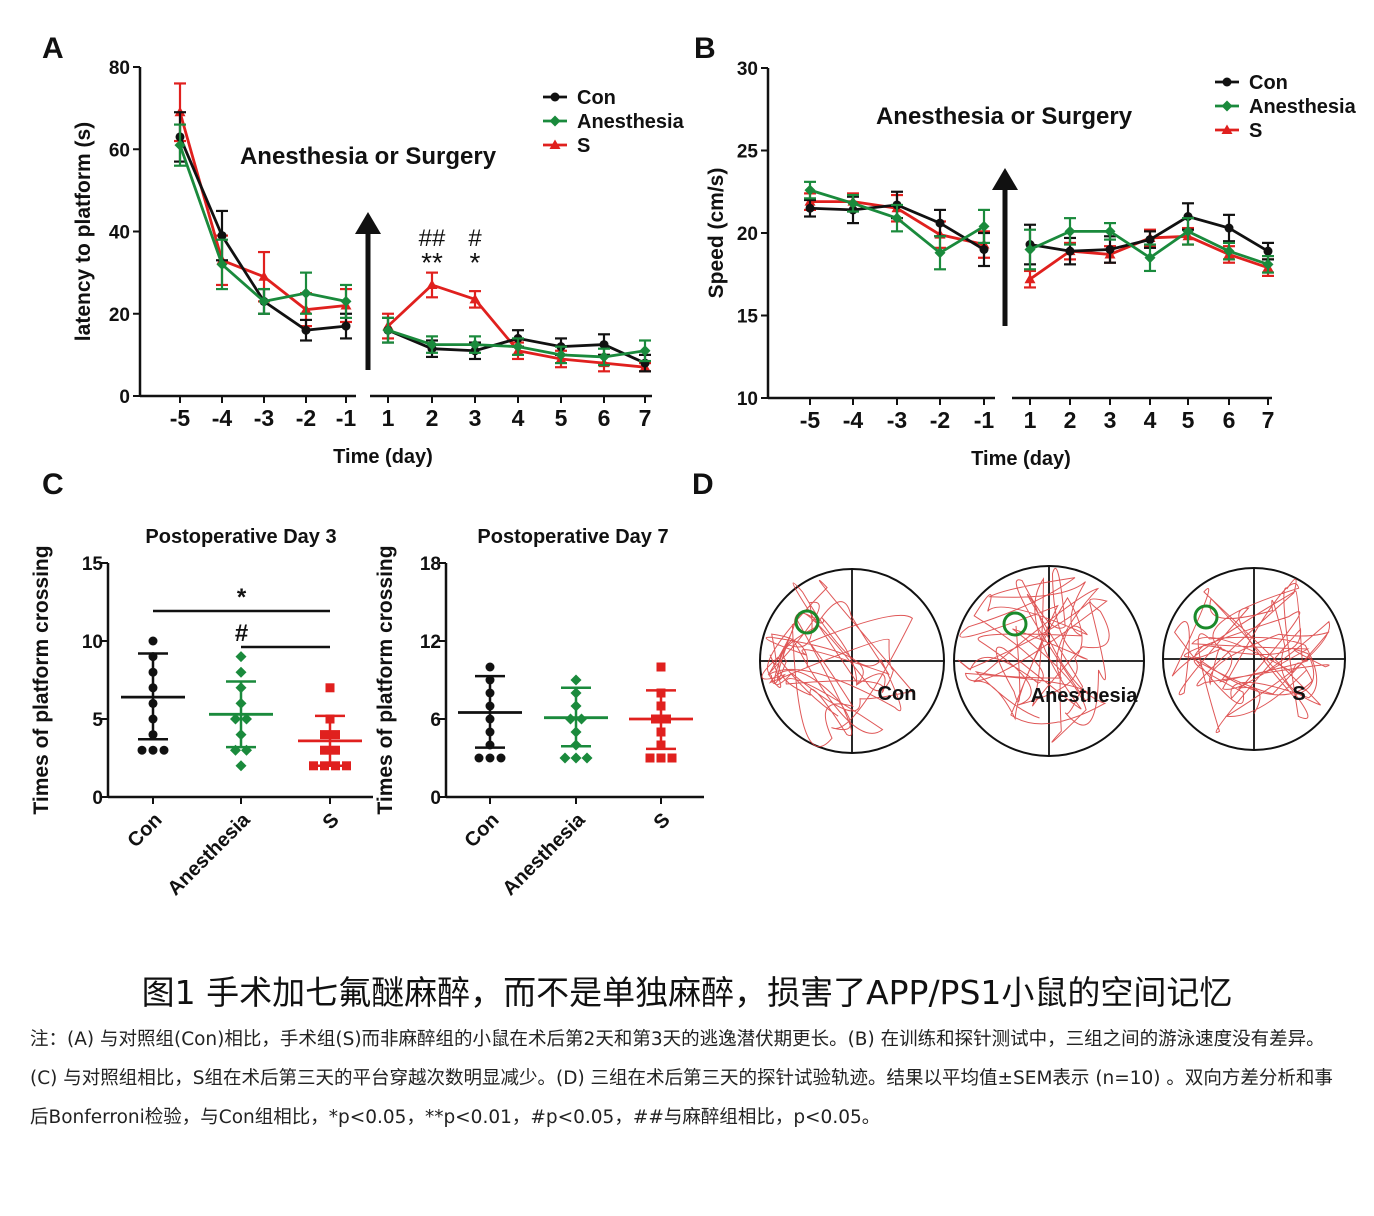 Image resolution: width=1374 pixels, height=1216 pixels. What do you see at coordinates (368, 223) in the screenshot?
I see `surgery-arrow-head` at bounding box center [368, 223].